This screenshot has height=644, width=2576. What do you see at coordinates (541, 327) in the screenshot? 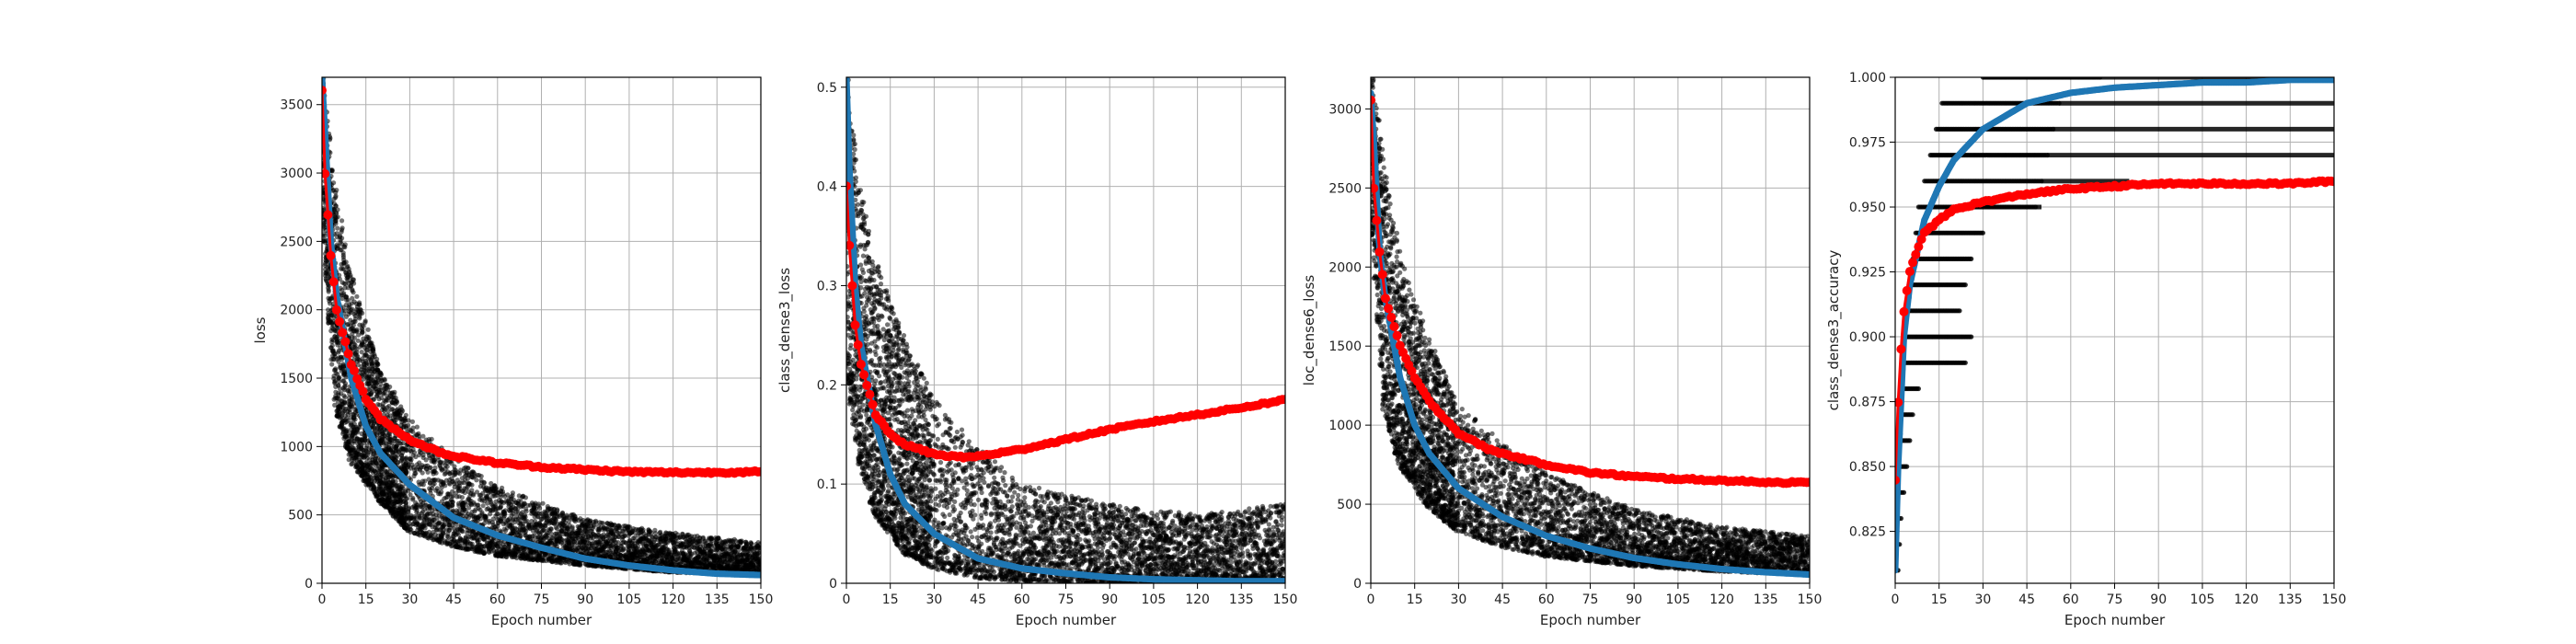
I see `batch-points` at bounding box center [541, 327].